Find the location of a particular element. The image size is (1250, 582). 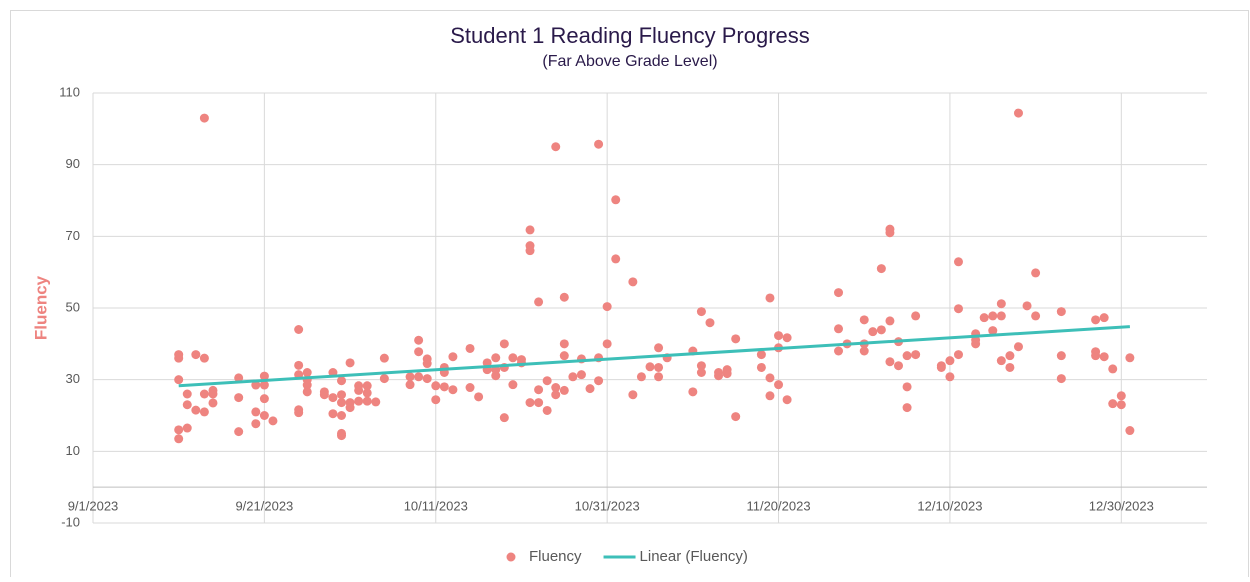

x-tick-label: 12/30/2023 is located at coordinates (1121, 506).